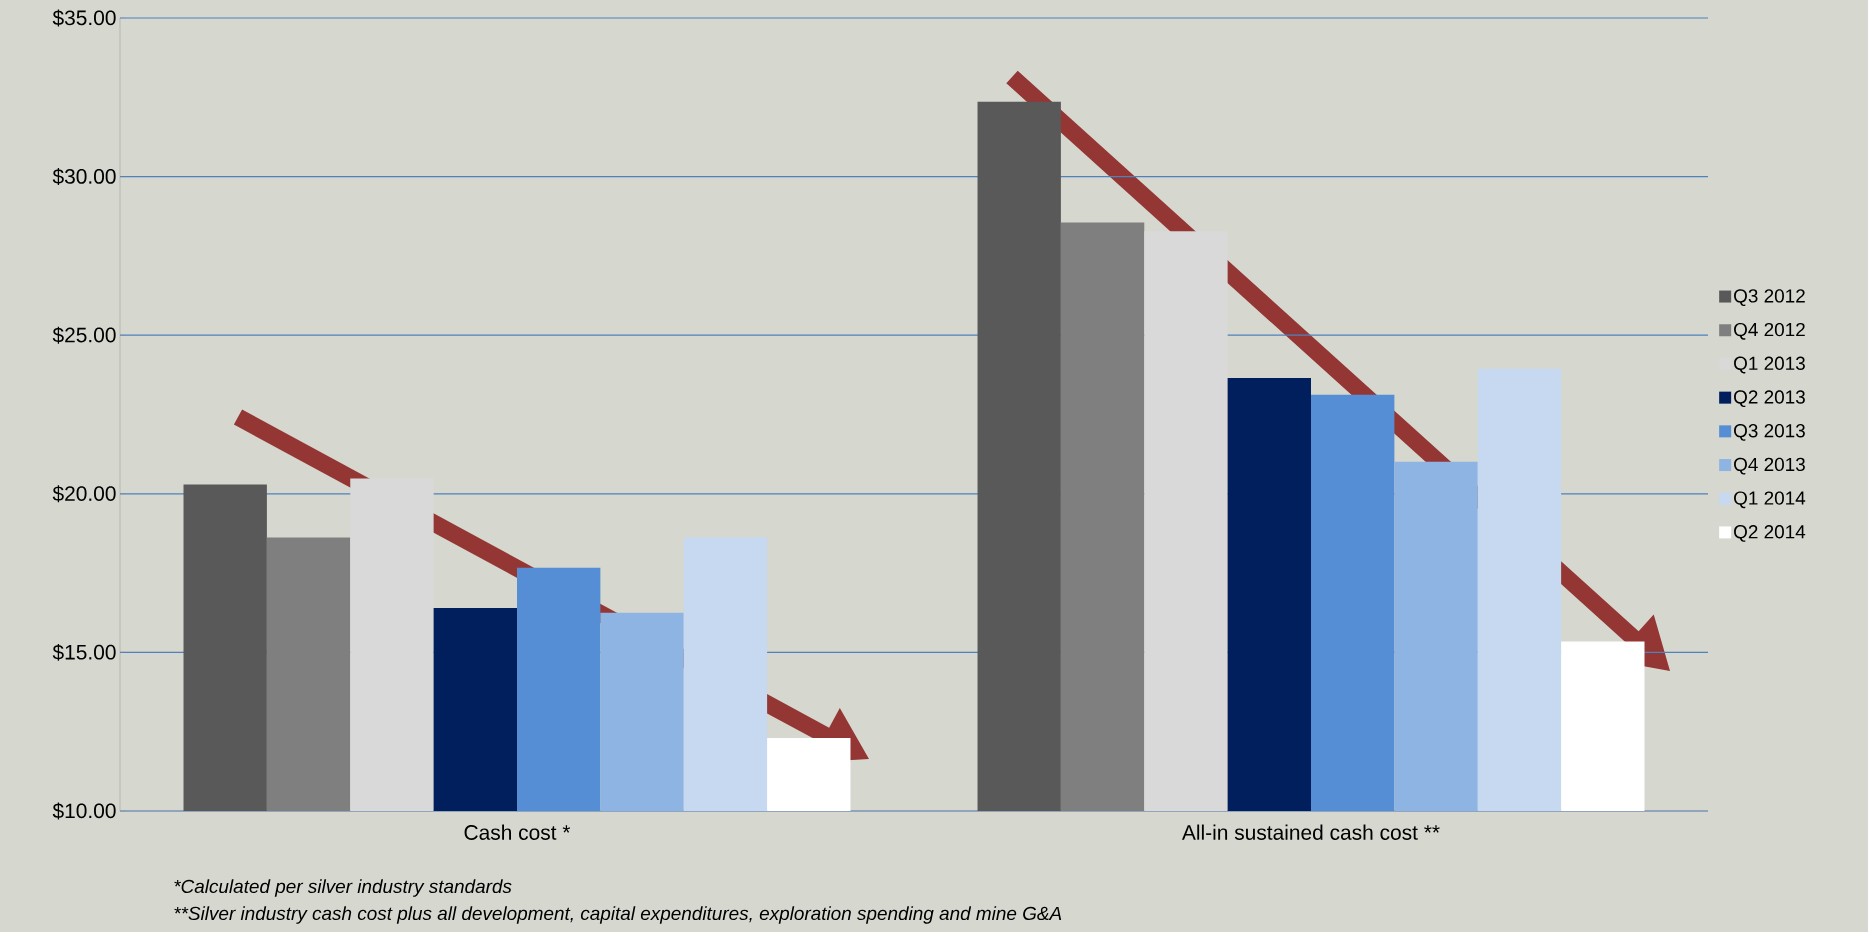 This screenshot has height=932, width=1868. What do you see at coordinates (343, 888) in the screenshot?
I see `text: *Calculated per silver industry standards` at bounding box center [343, 888].